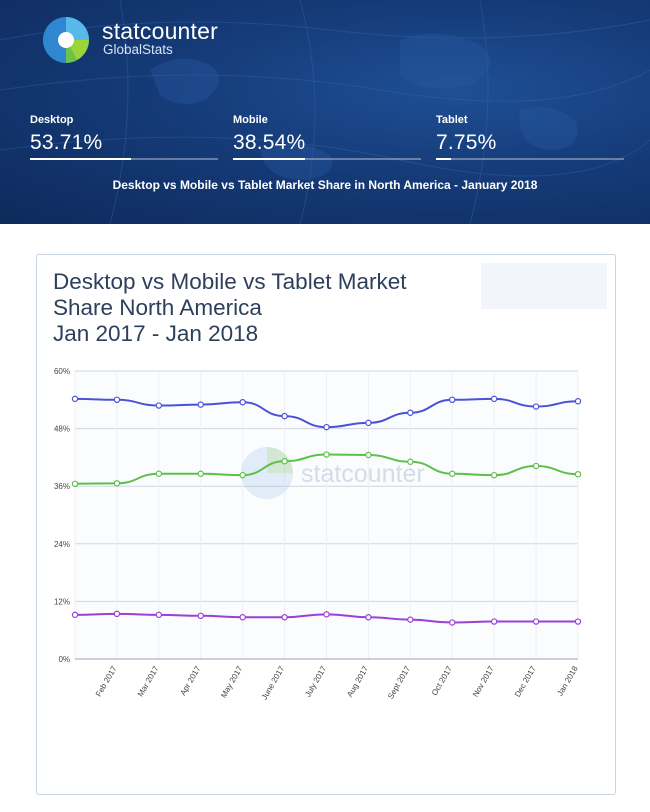  I want to click on y-tick-label: 24%, so click(62, 544).